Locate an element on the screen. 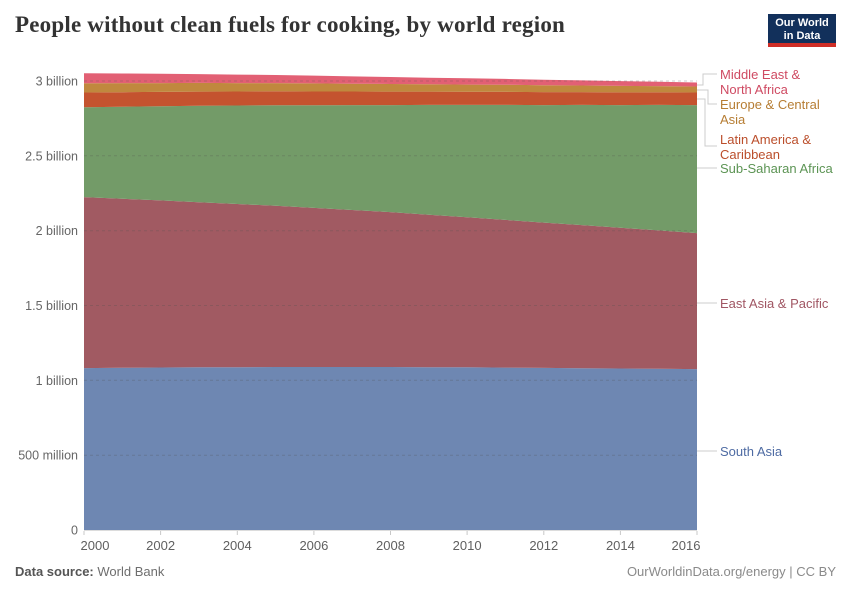 This screenshot has height=600, width=850. legend-item-sub-saharan-africa: Sub-Saharan Africa is located at coordinates (776, 168).